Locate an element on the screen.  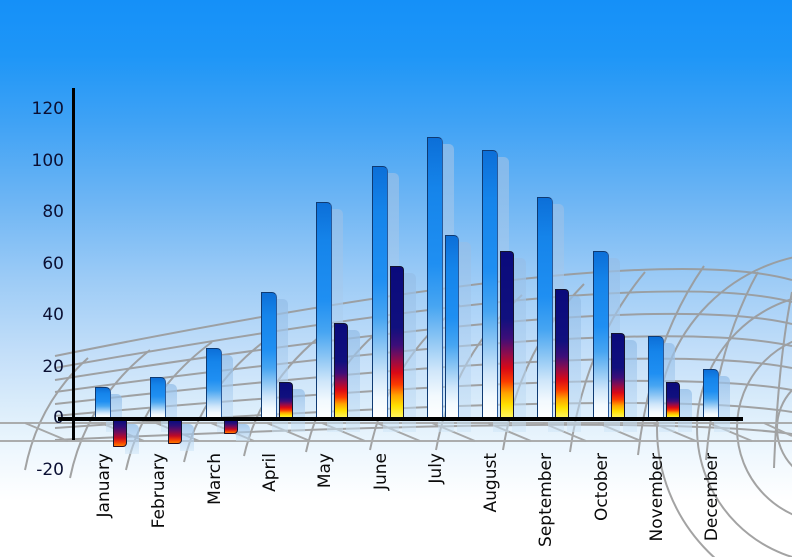
bar-primary-july is located at coordinates (434, 277).